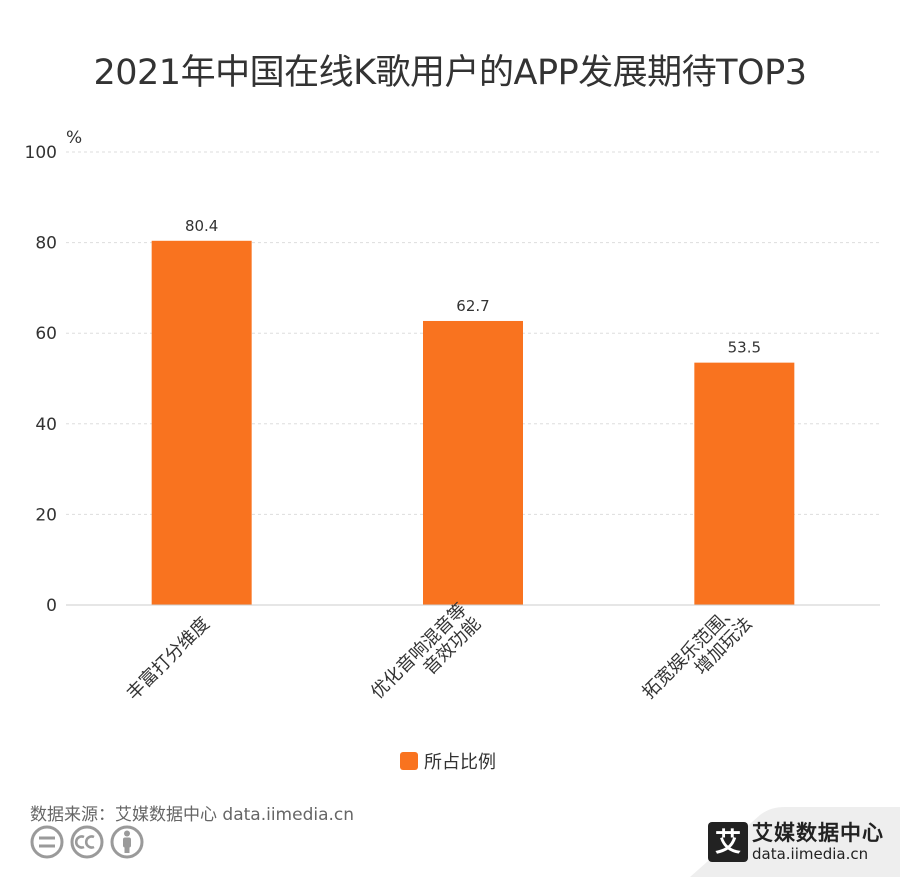  Describe the element at coordinates (41, 153) in the screenshot. I see `y-tick-label: 100` at that location.